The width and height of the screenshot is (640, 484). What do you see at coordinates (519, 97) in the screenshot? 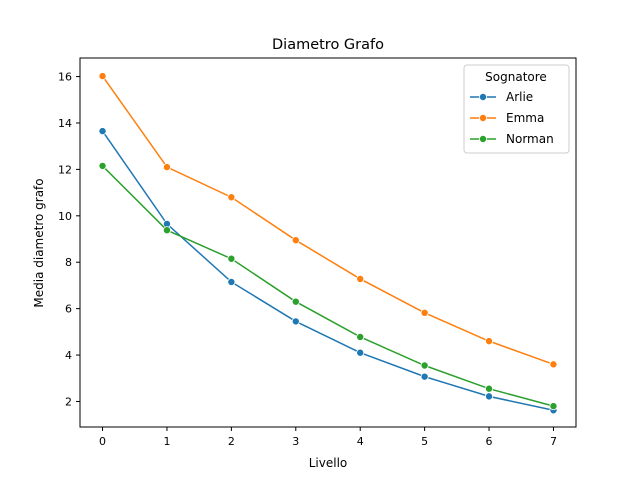
I see `legend-label-arlie: Arlie` at bounding box center [519, 97].